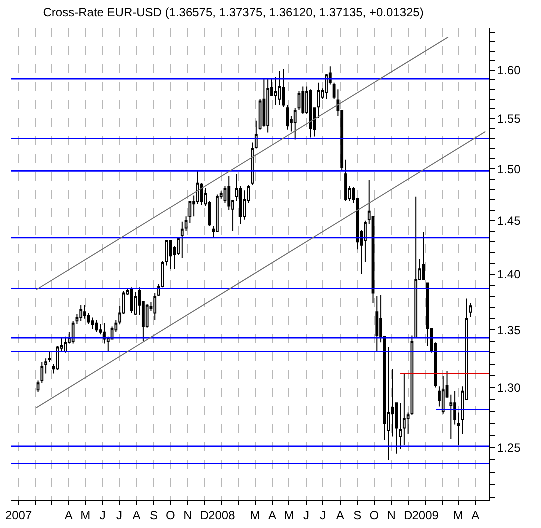 This screenshot has width=541, height=528. I want to click on y-tick-label: 1.50, so click(509, 169).